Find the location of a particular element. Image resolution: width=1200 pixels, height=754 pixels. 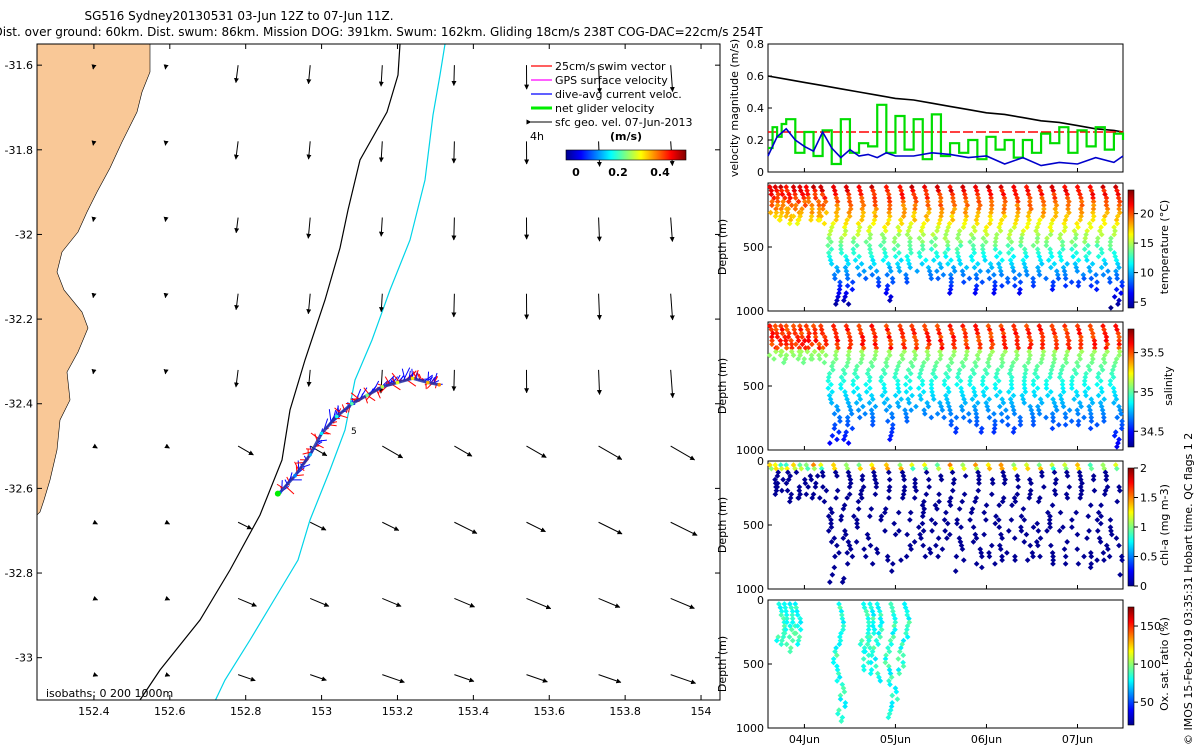

legend-colorbar is located at coordinates (626, 155).